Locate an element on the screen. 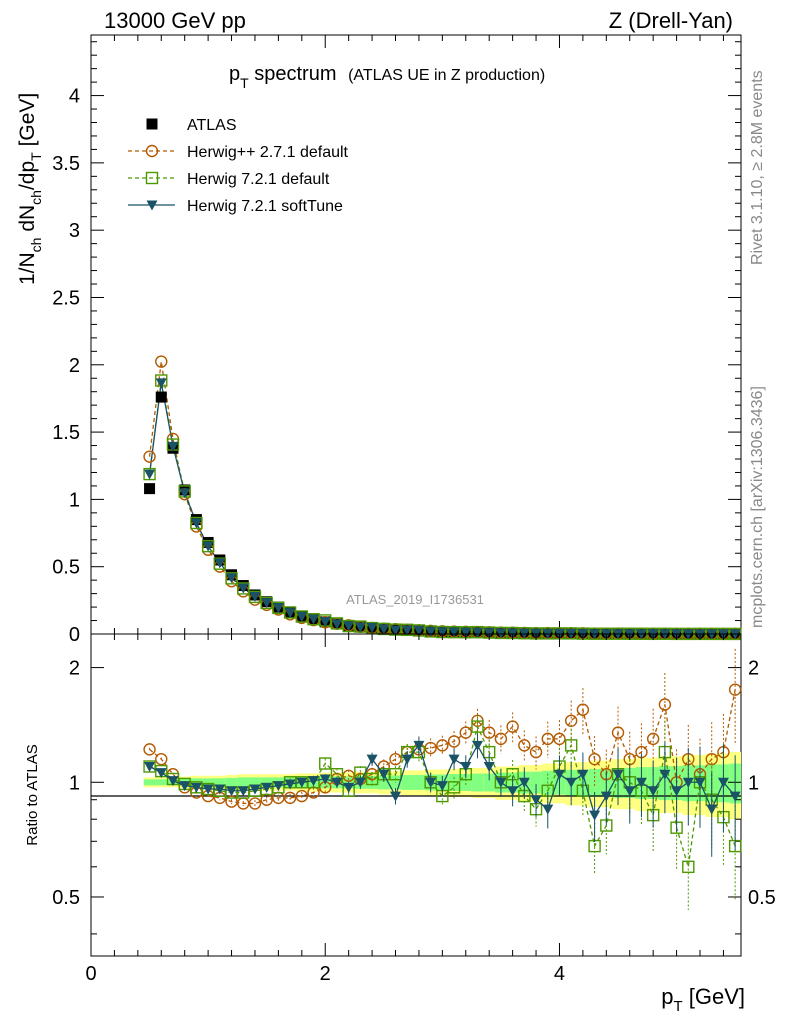  x-tick-label: 2 is located at coordinates (325, 974).